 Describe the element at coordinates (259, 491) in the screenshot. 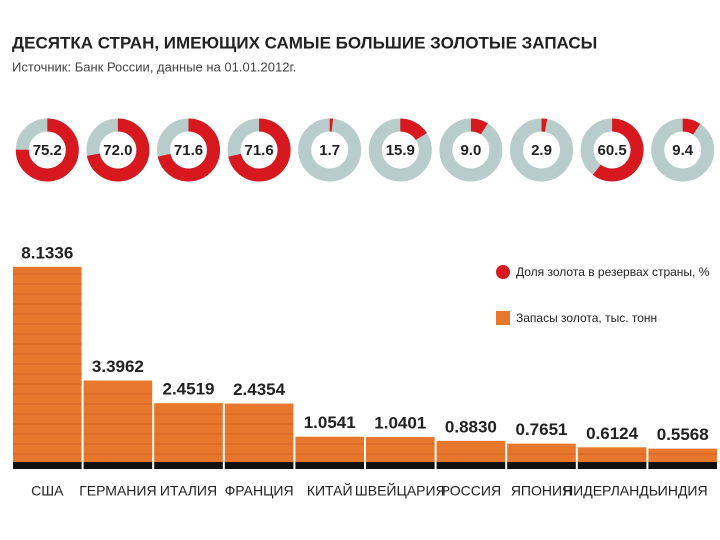

I see `x-tick-label: ФРАНЦИЯ` at that location.